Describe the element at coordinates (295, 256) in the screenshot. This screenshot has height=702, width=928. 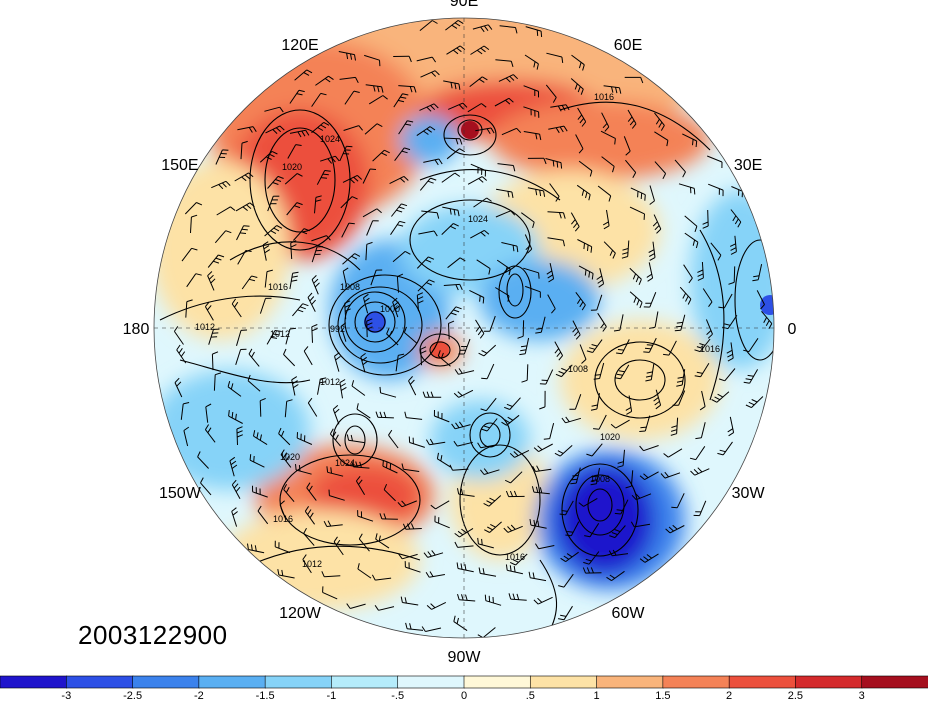
I see `contour` at that location.